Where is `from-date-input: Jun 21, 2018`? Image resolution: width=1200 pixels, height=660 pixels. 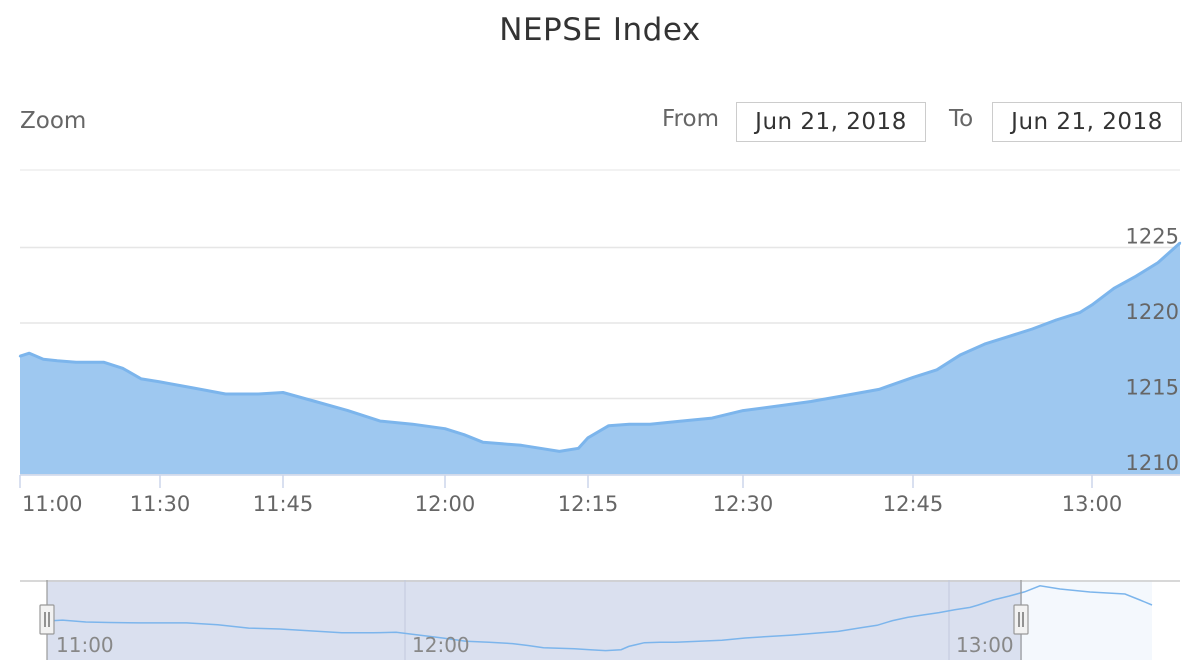
from-date-input: Jun 21, 2018 is located at coordinates (831, 122).